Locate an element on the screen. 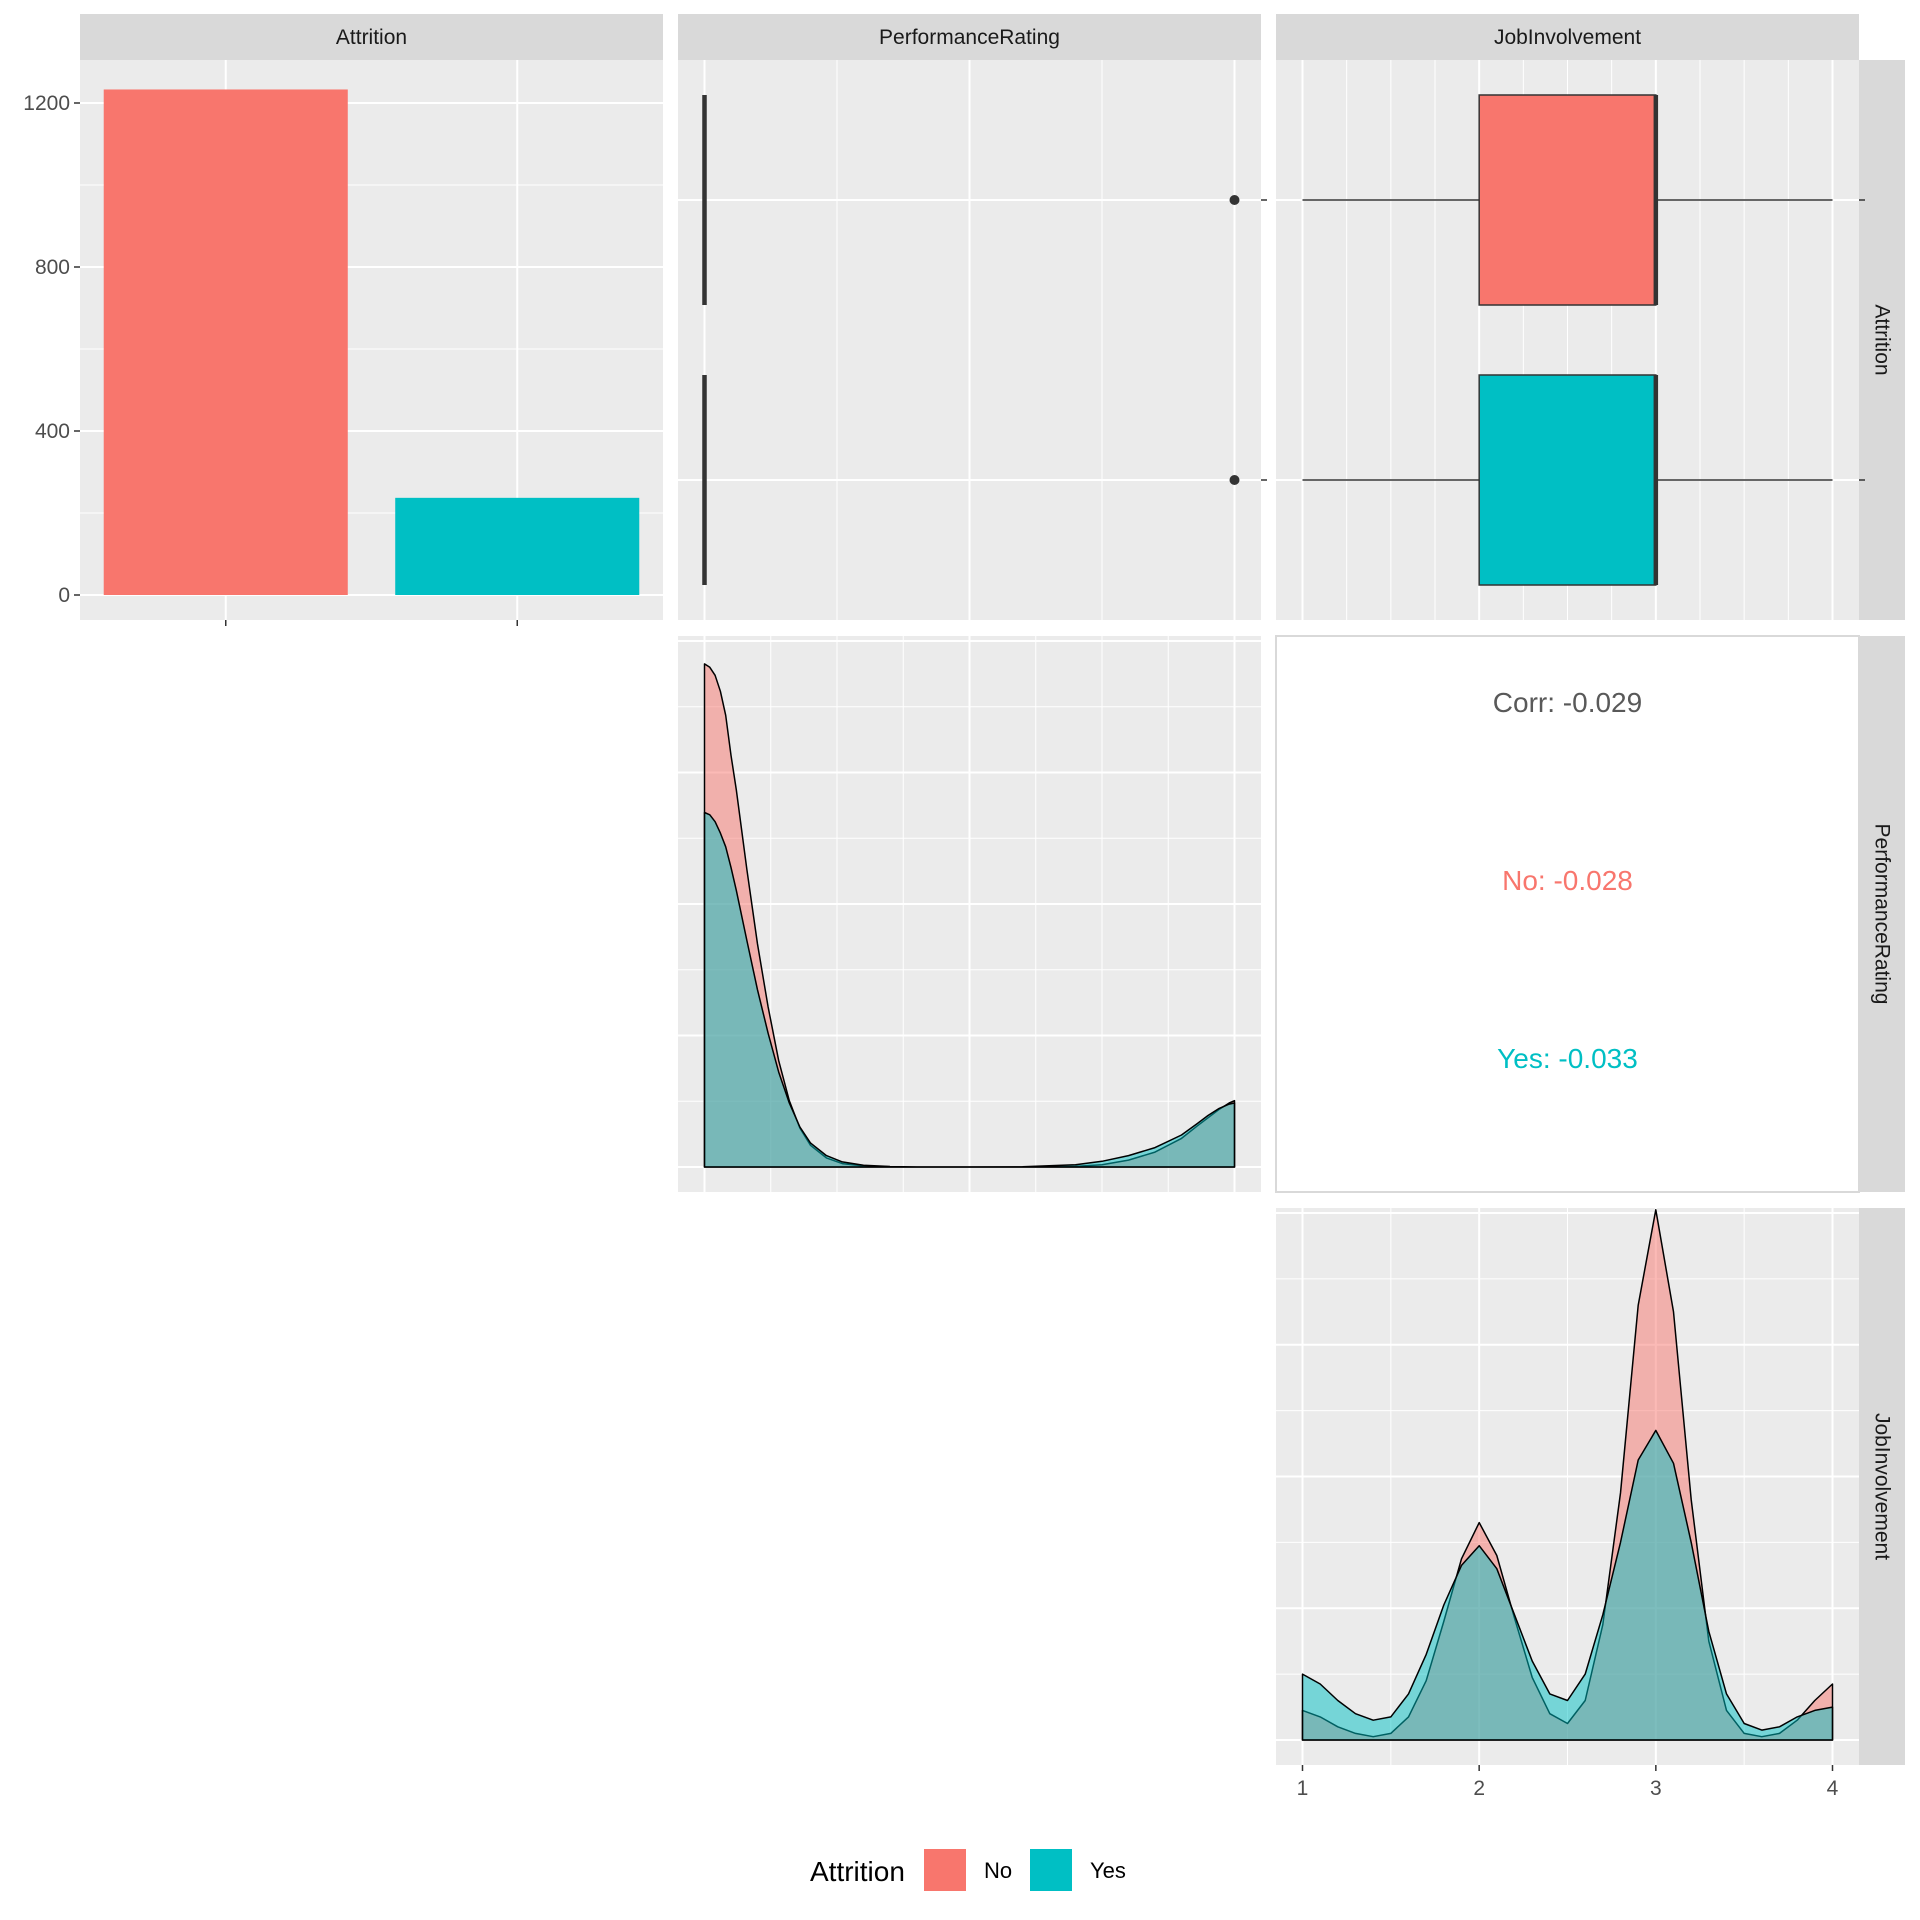 The height and width of the screenshot is (1920, 1920). strip-right-label: JobInvolvement is located at coordinates (1882, 1486).